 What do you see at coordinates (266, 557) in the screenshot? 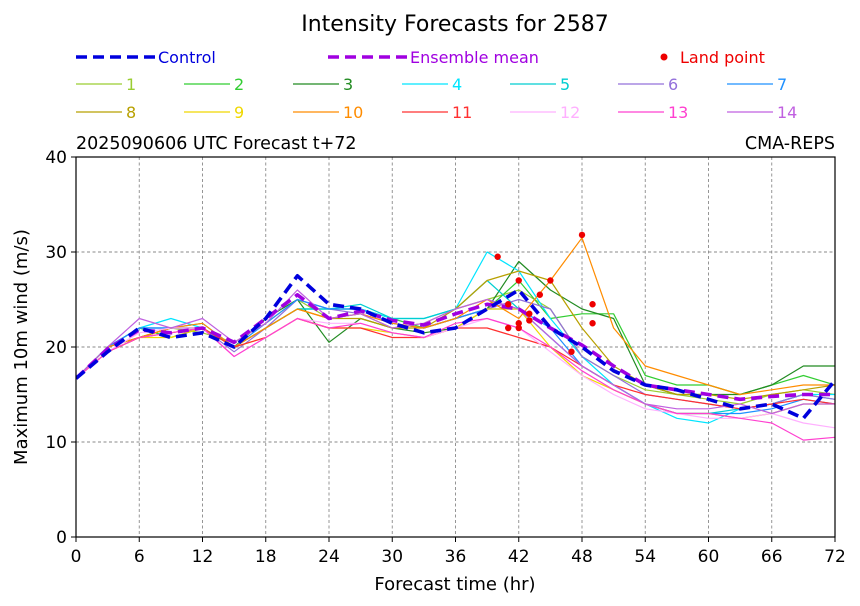
I see `x-tick-label: 18` at bounding box center [266, 557].